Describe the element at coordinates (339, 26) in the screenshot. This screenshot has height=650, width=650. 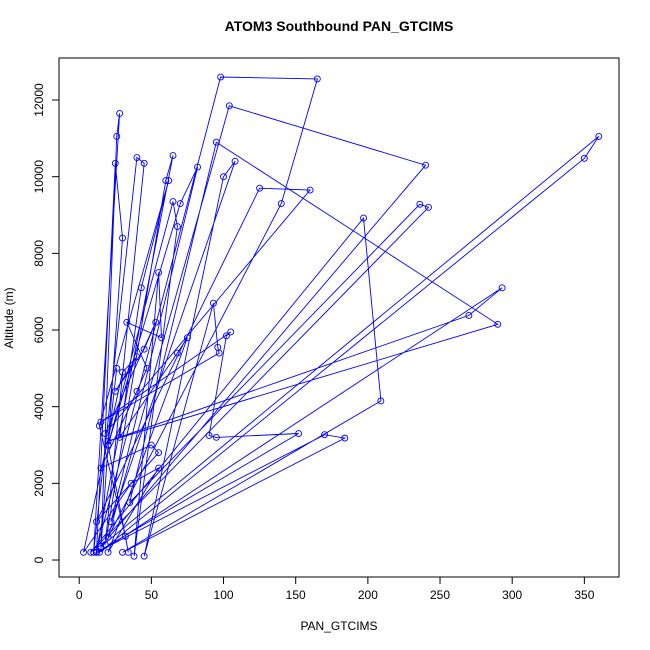
I see `chart-title: ATOM3 Southbound PAN_GTCIMS` at that location.